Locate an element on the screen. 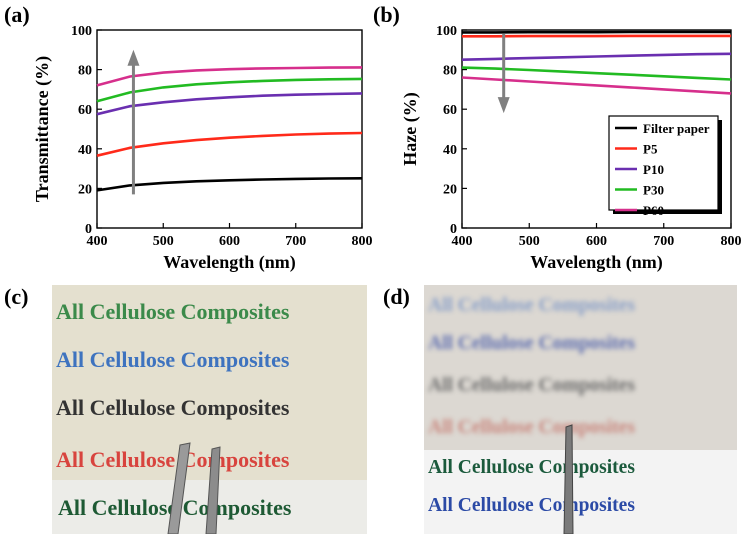  y-axis-label: Haze (%) is located at coordinates (410, 128).